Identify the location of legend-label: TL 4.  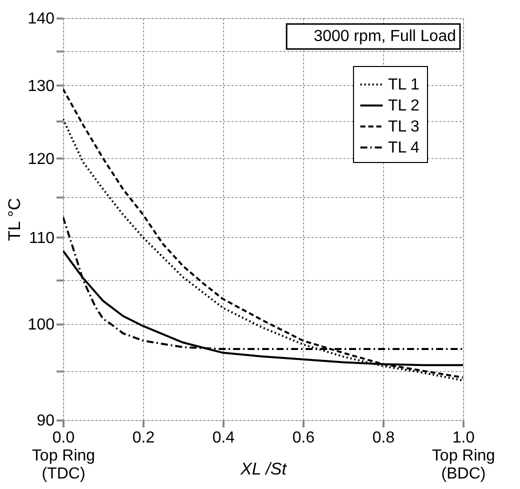
(404, 148).